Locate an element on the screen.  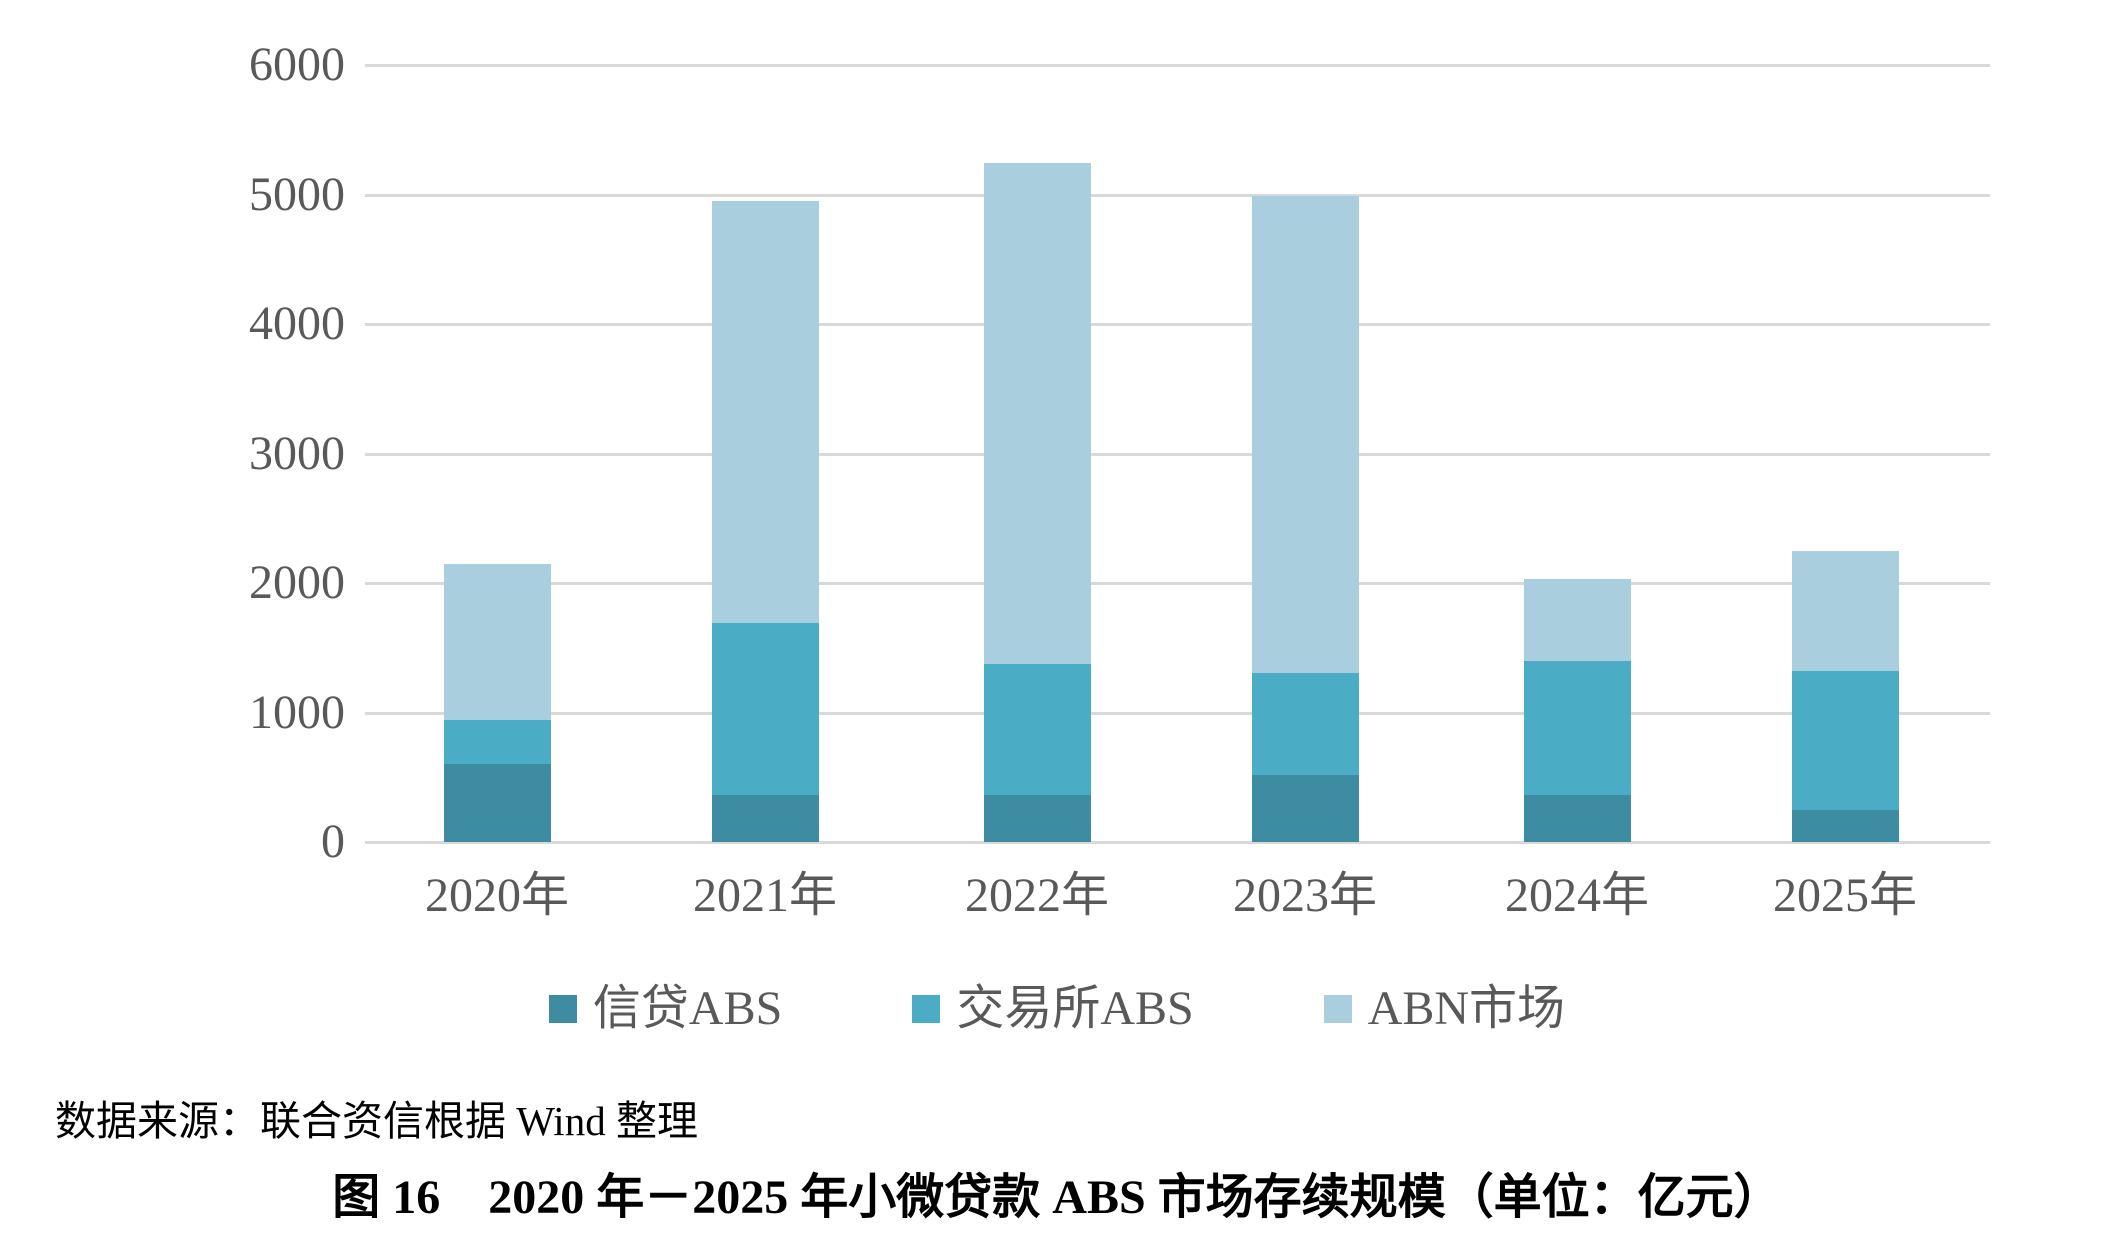
bar-segment-2023年-ABN市场 is located at coordinates (1305, 435).